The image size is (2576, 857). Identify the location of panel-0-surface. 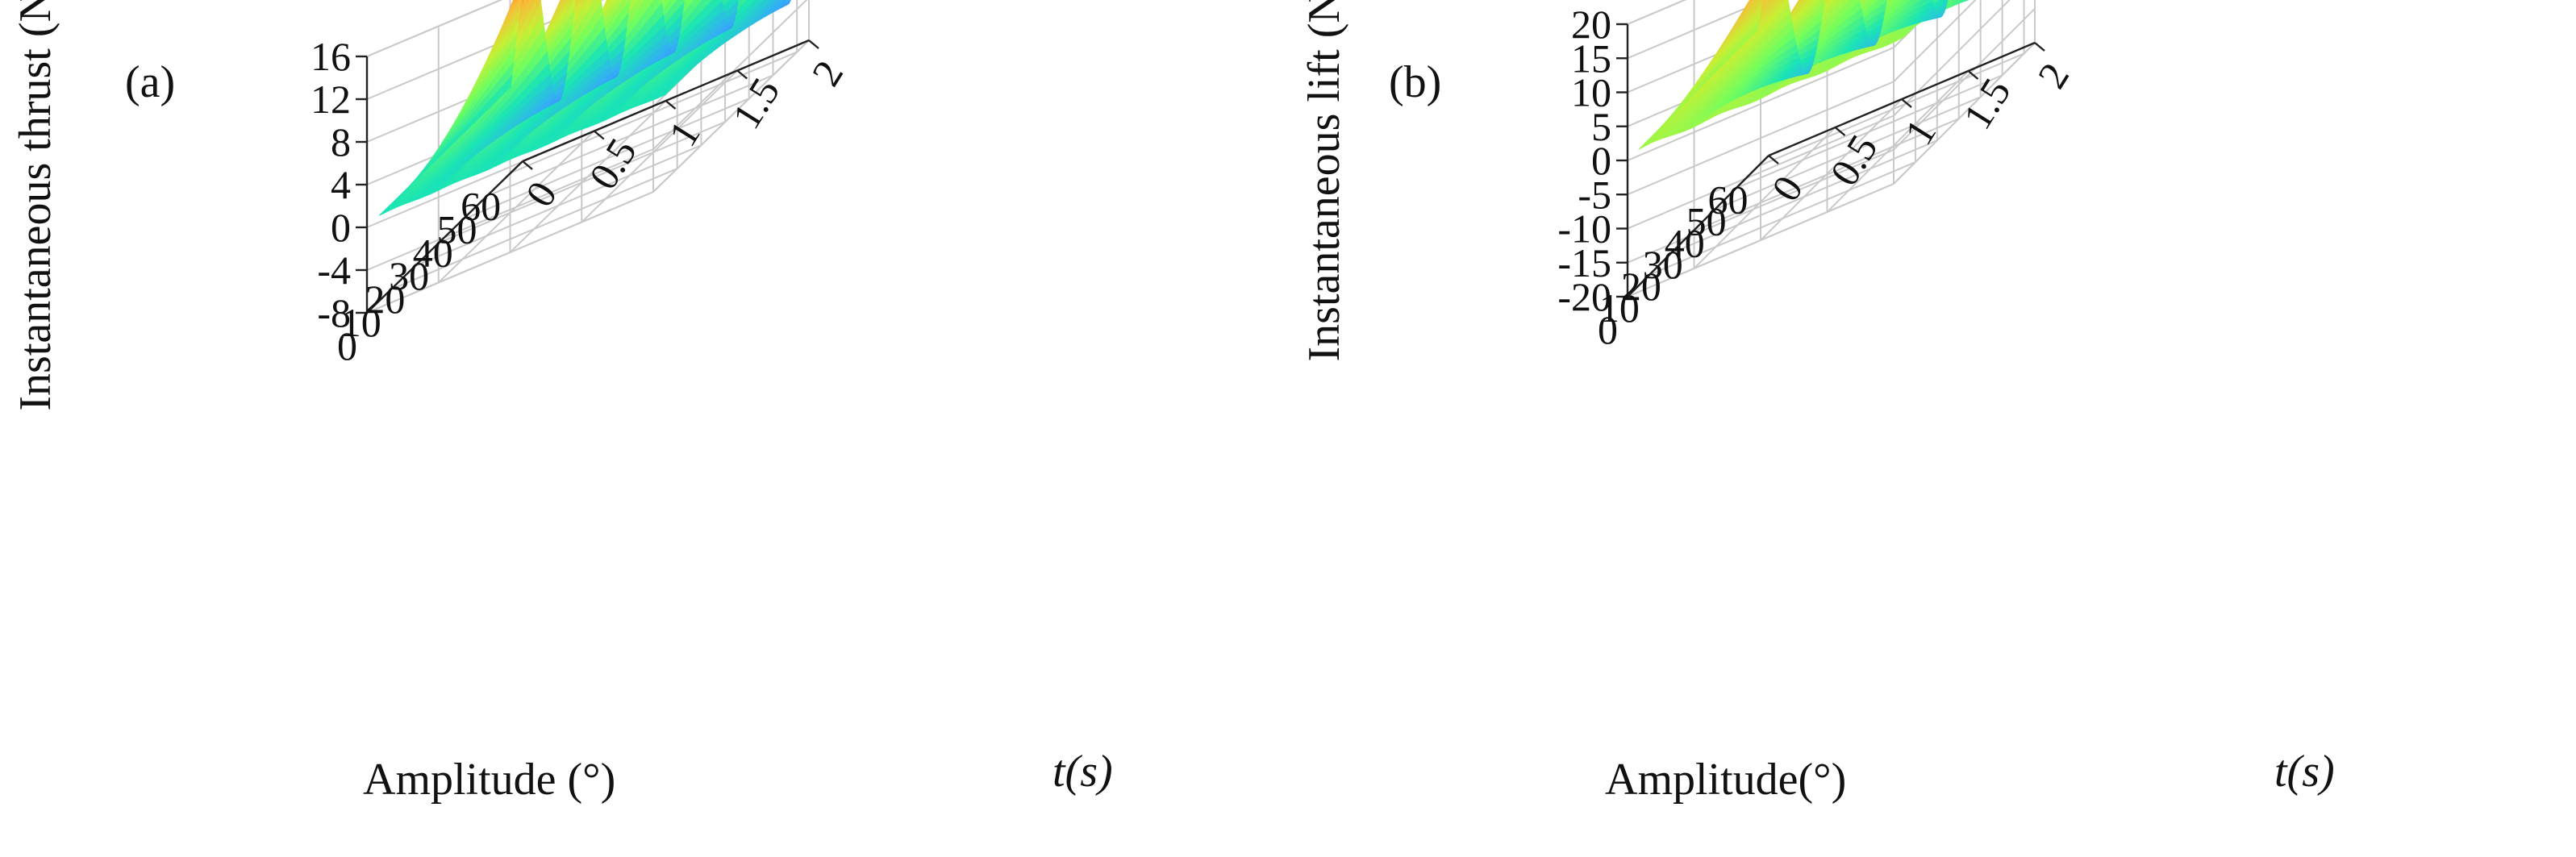
(584, 108).